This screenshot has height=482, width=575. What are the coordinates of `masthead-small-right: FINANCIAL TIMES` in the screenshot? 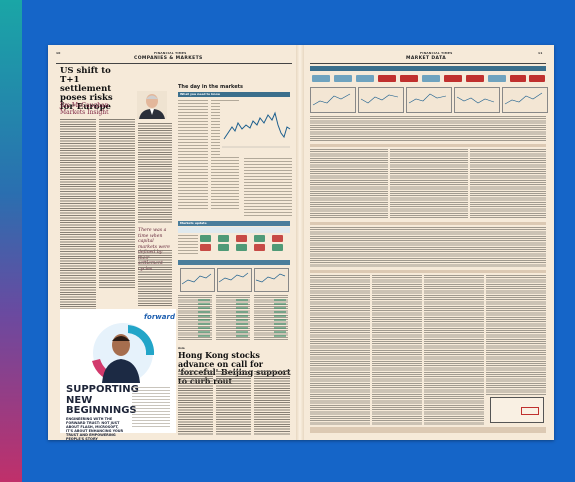 It's located at (436, 53).